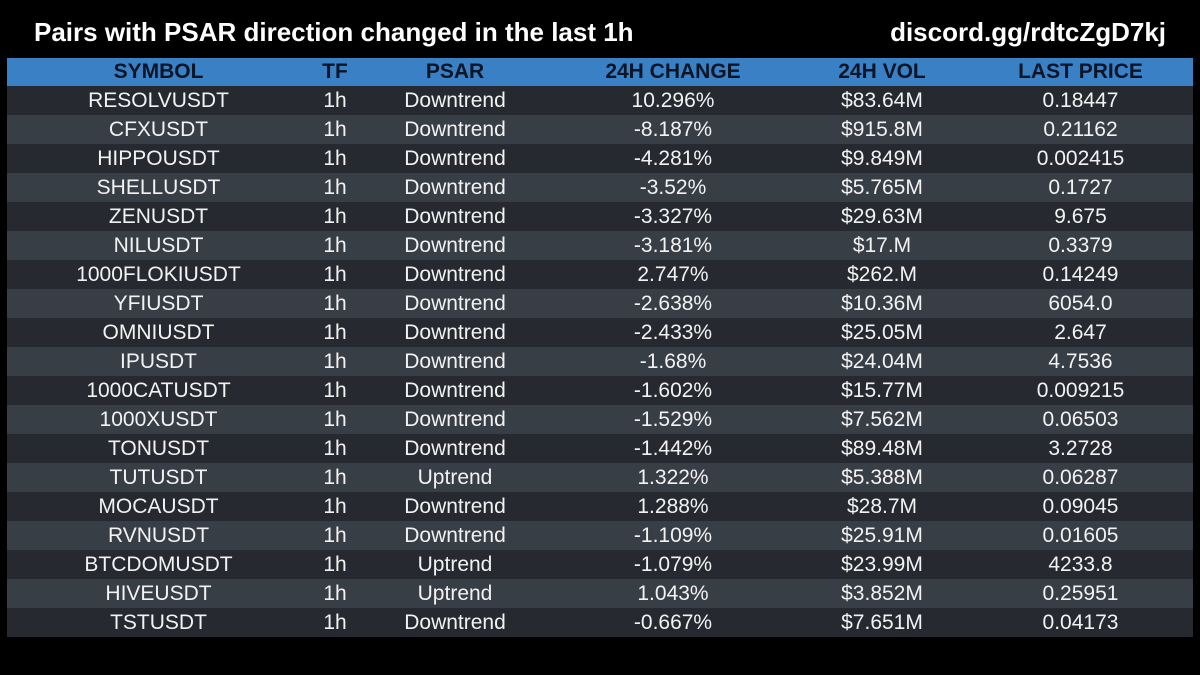 The width and height of the screenshot is (1200, 675). Describe the element at coordinates (673, 419) in the screenshot. I see `change-cell: -1.529%` at that location.